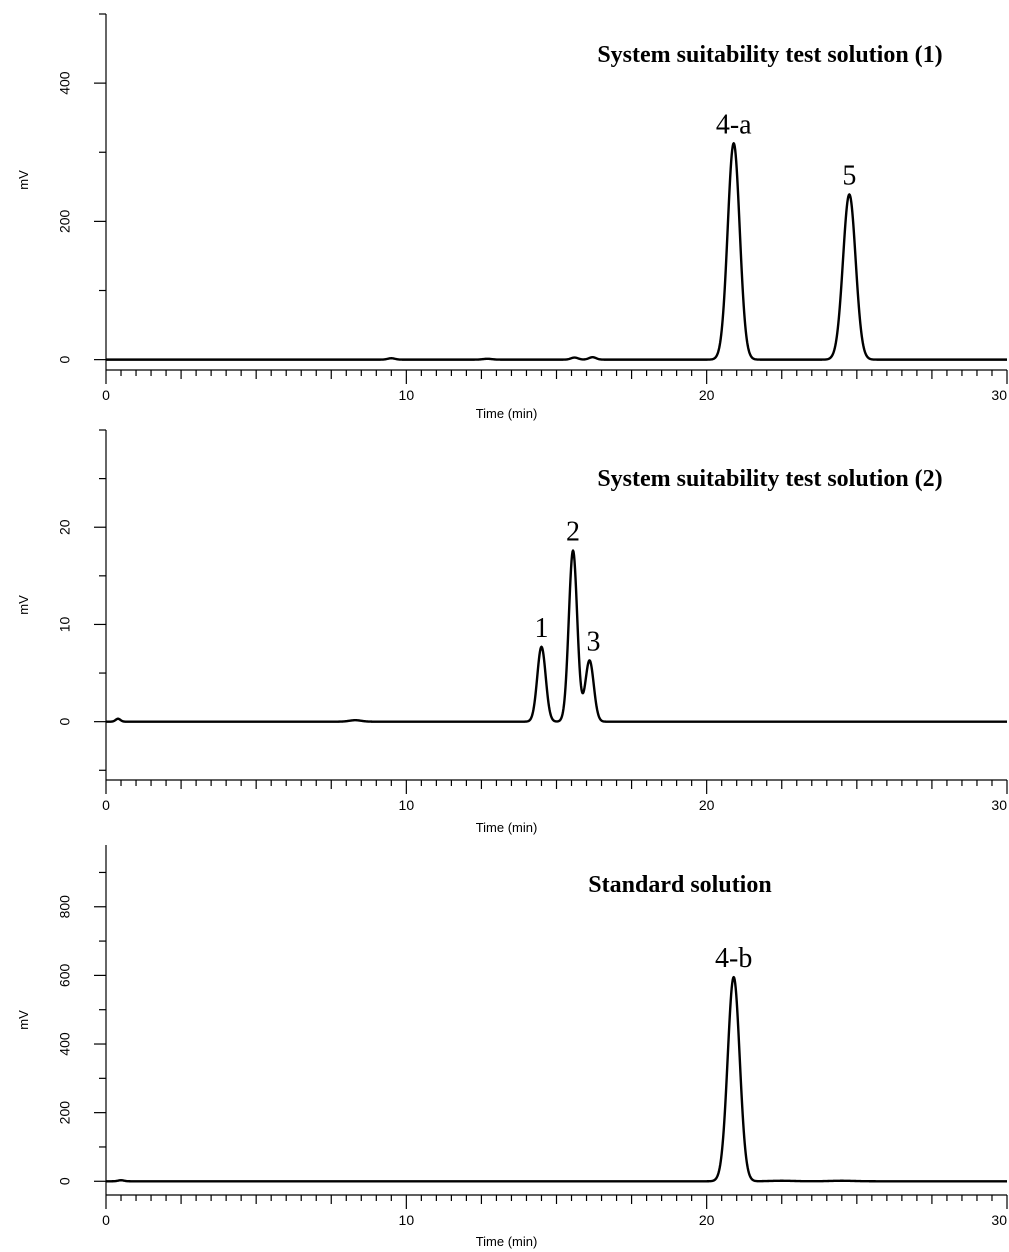 The width and height of the screenshot is (1009, 1252). I want to click on peak-label: 3, so click(594, 641).